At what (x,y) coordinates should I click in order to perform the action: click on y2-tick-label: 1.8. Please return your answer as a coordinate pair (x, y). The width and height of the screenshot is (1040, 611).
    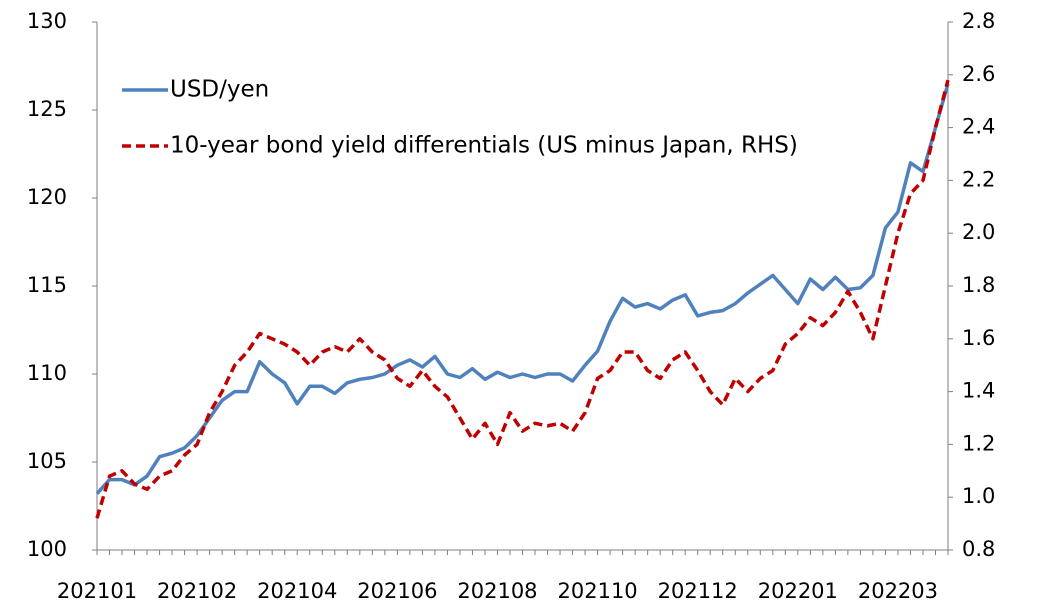
    Looking at the image, I should click on (978, 285).